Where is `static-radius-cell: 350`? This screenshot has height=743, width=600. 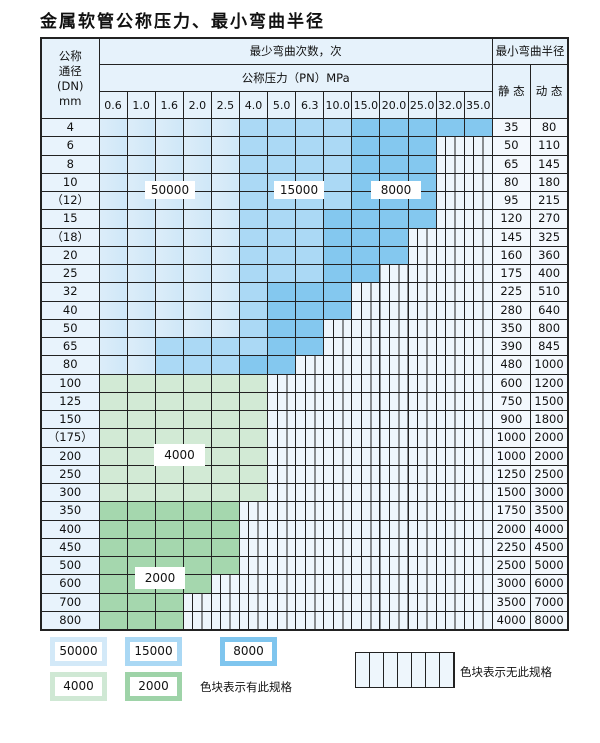 static-radius-cell: 350 is located at coordinates (511, 328).